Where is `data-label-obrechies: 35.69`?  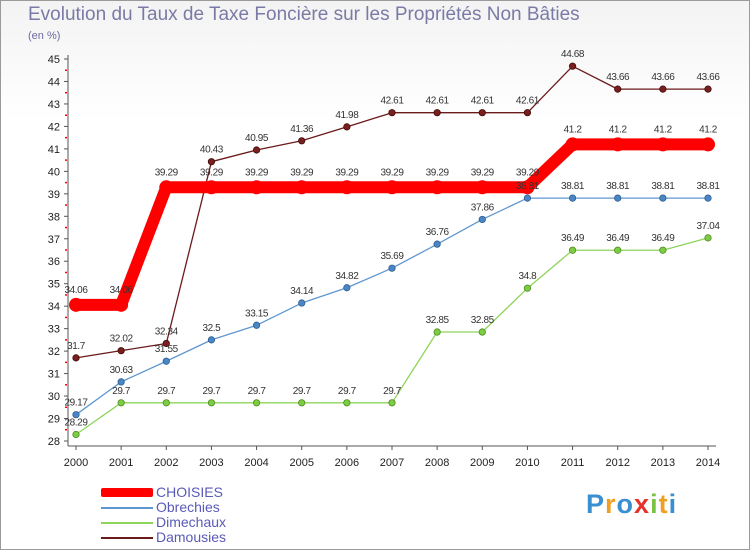 data-label-obrechies: 35.69 is located at coordinates (392, 256).